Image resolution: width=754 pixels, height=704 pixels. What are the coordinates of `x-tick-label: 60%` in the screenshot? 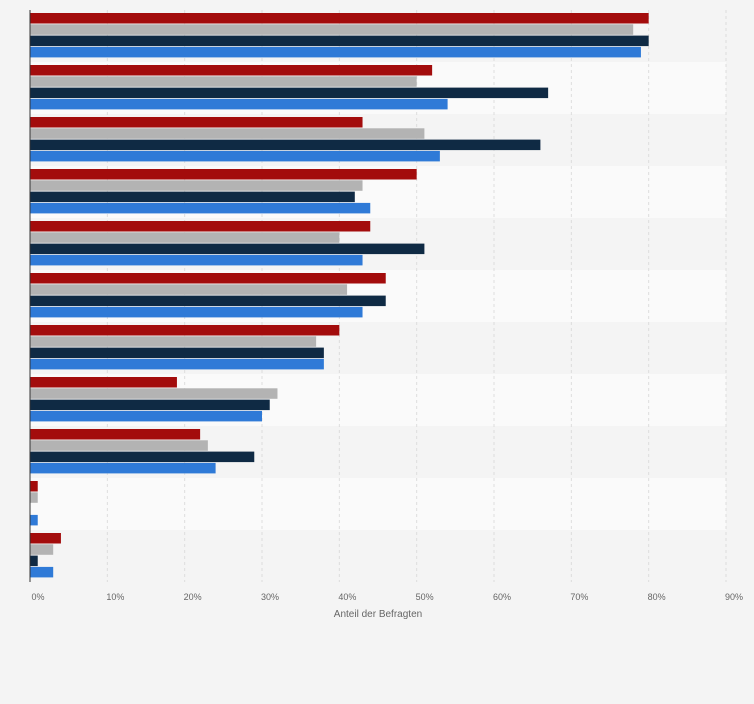 It's located at (502, 597).